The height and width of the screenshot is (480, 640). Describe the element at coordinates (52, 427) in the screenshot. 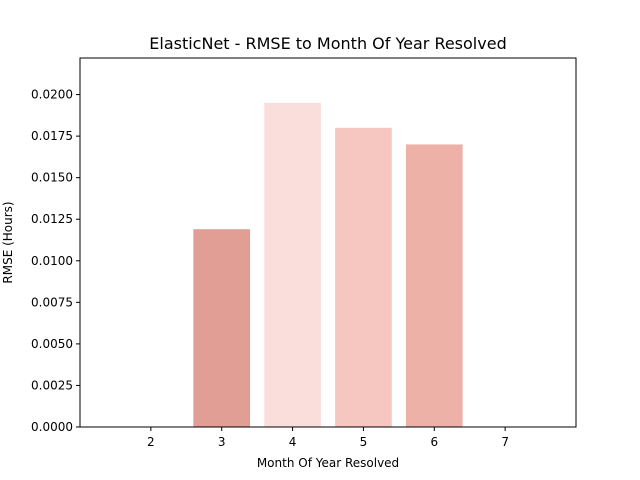

I see `y-tick-label: 0.0000` at that location.